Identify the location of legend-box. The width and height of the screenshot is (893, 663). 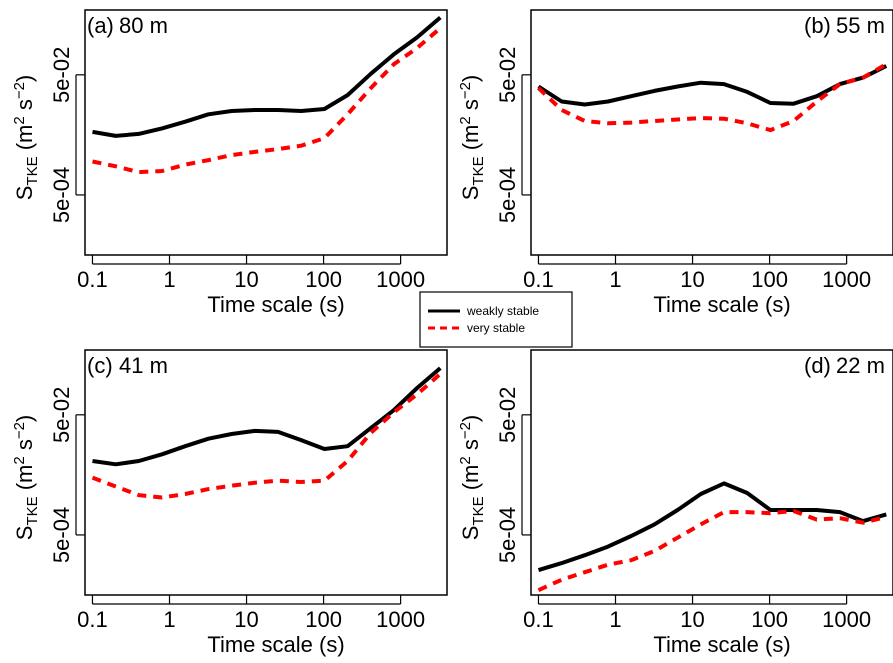
(496, 319).